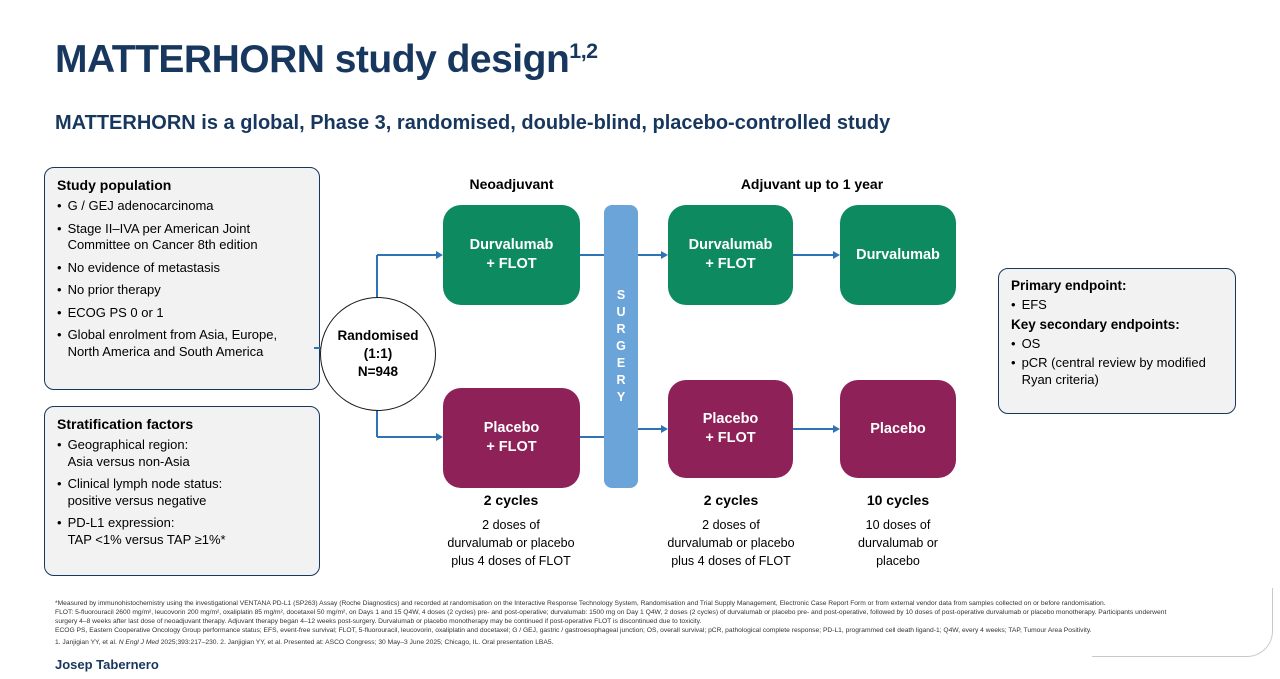 Image resolution: width=1280 pixels, height=679 pixels. Describe the element at coordinates (730, 255) in the screenshot. I see `adjuvant-durvalumab-flot-box: Durvalumab + FLOT` at that location.